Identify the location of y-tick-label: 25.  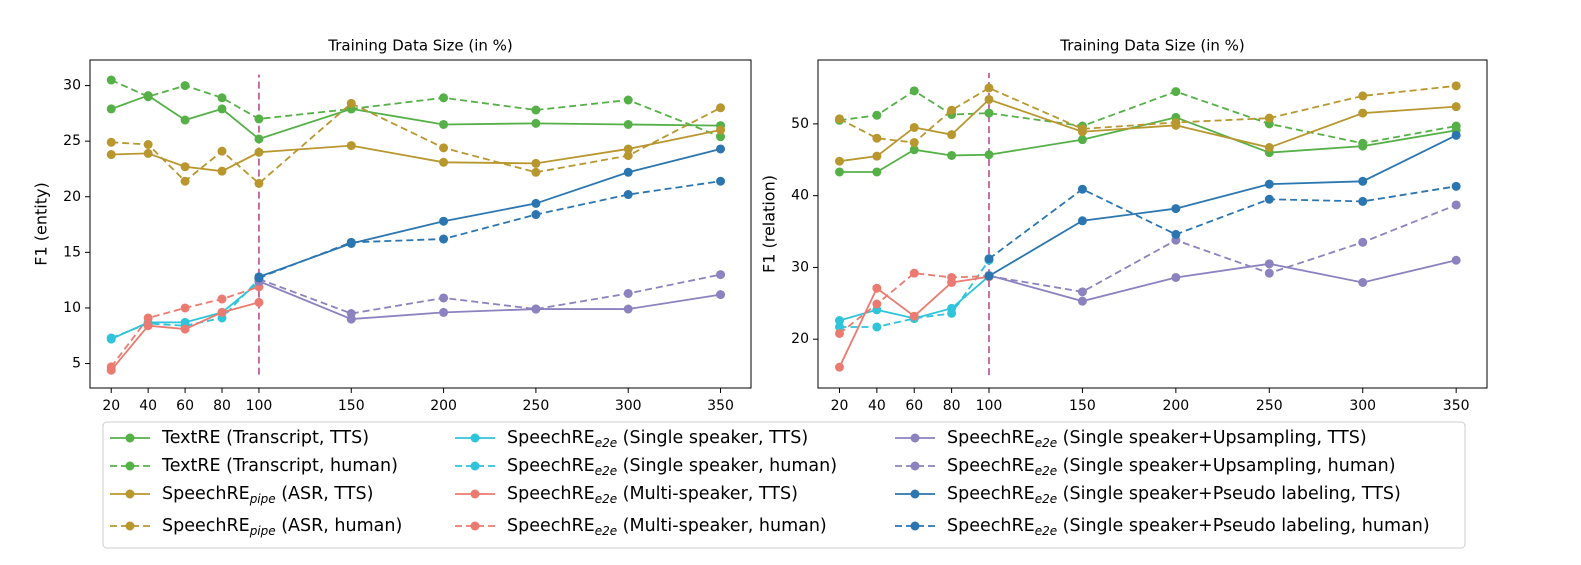
(72, 141).